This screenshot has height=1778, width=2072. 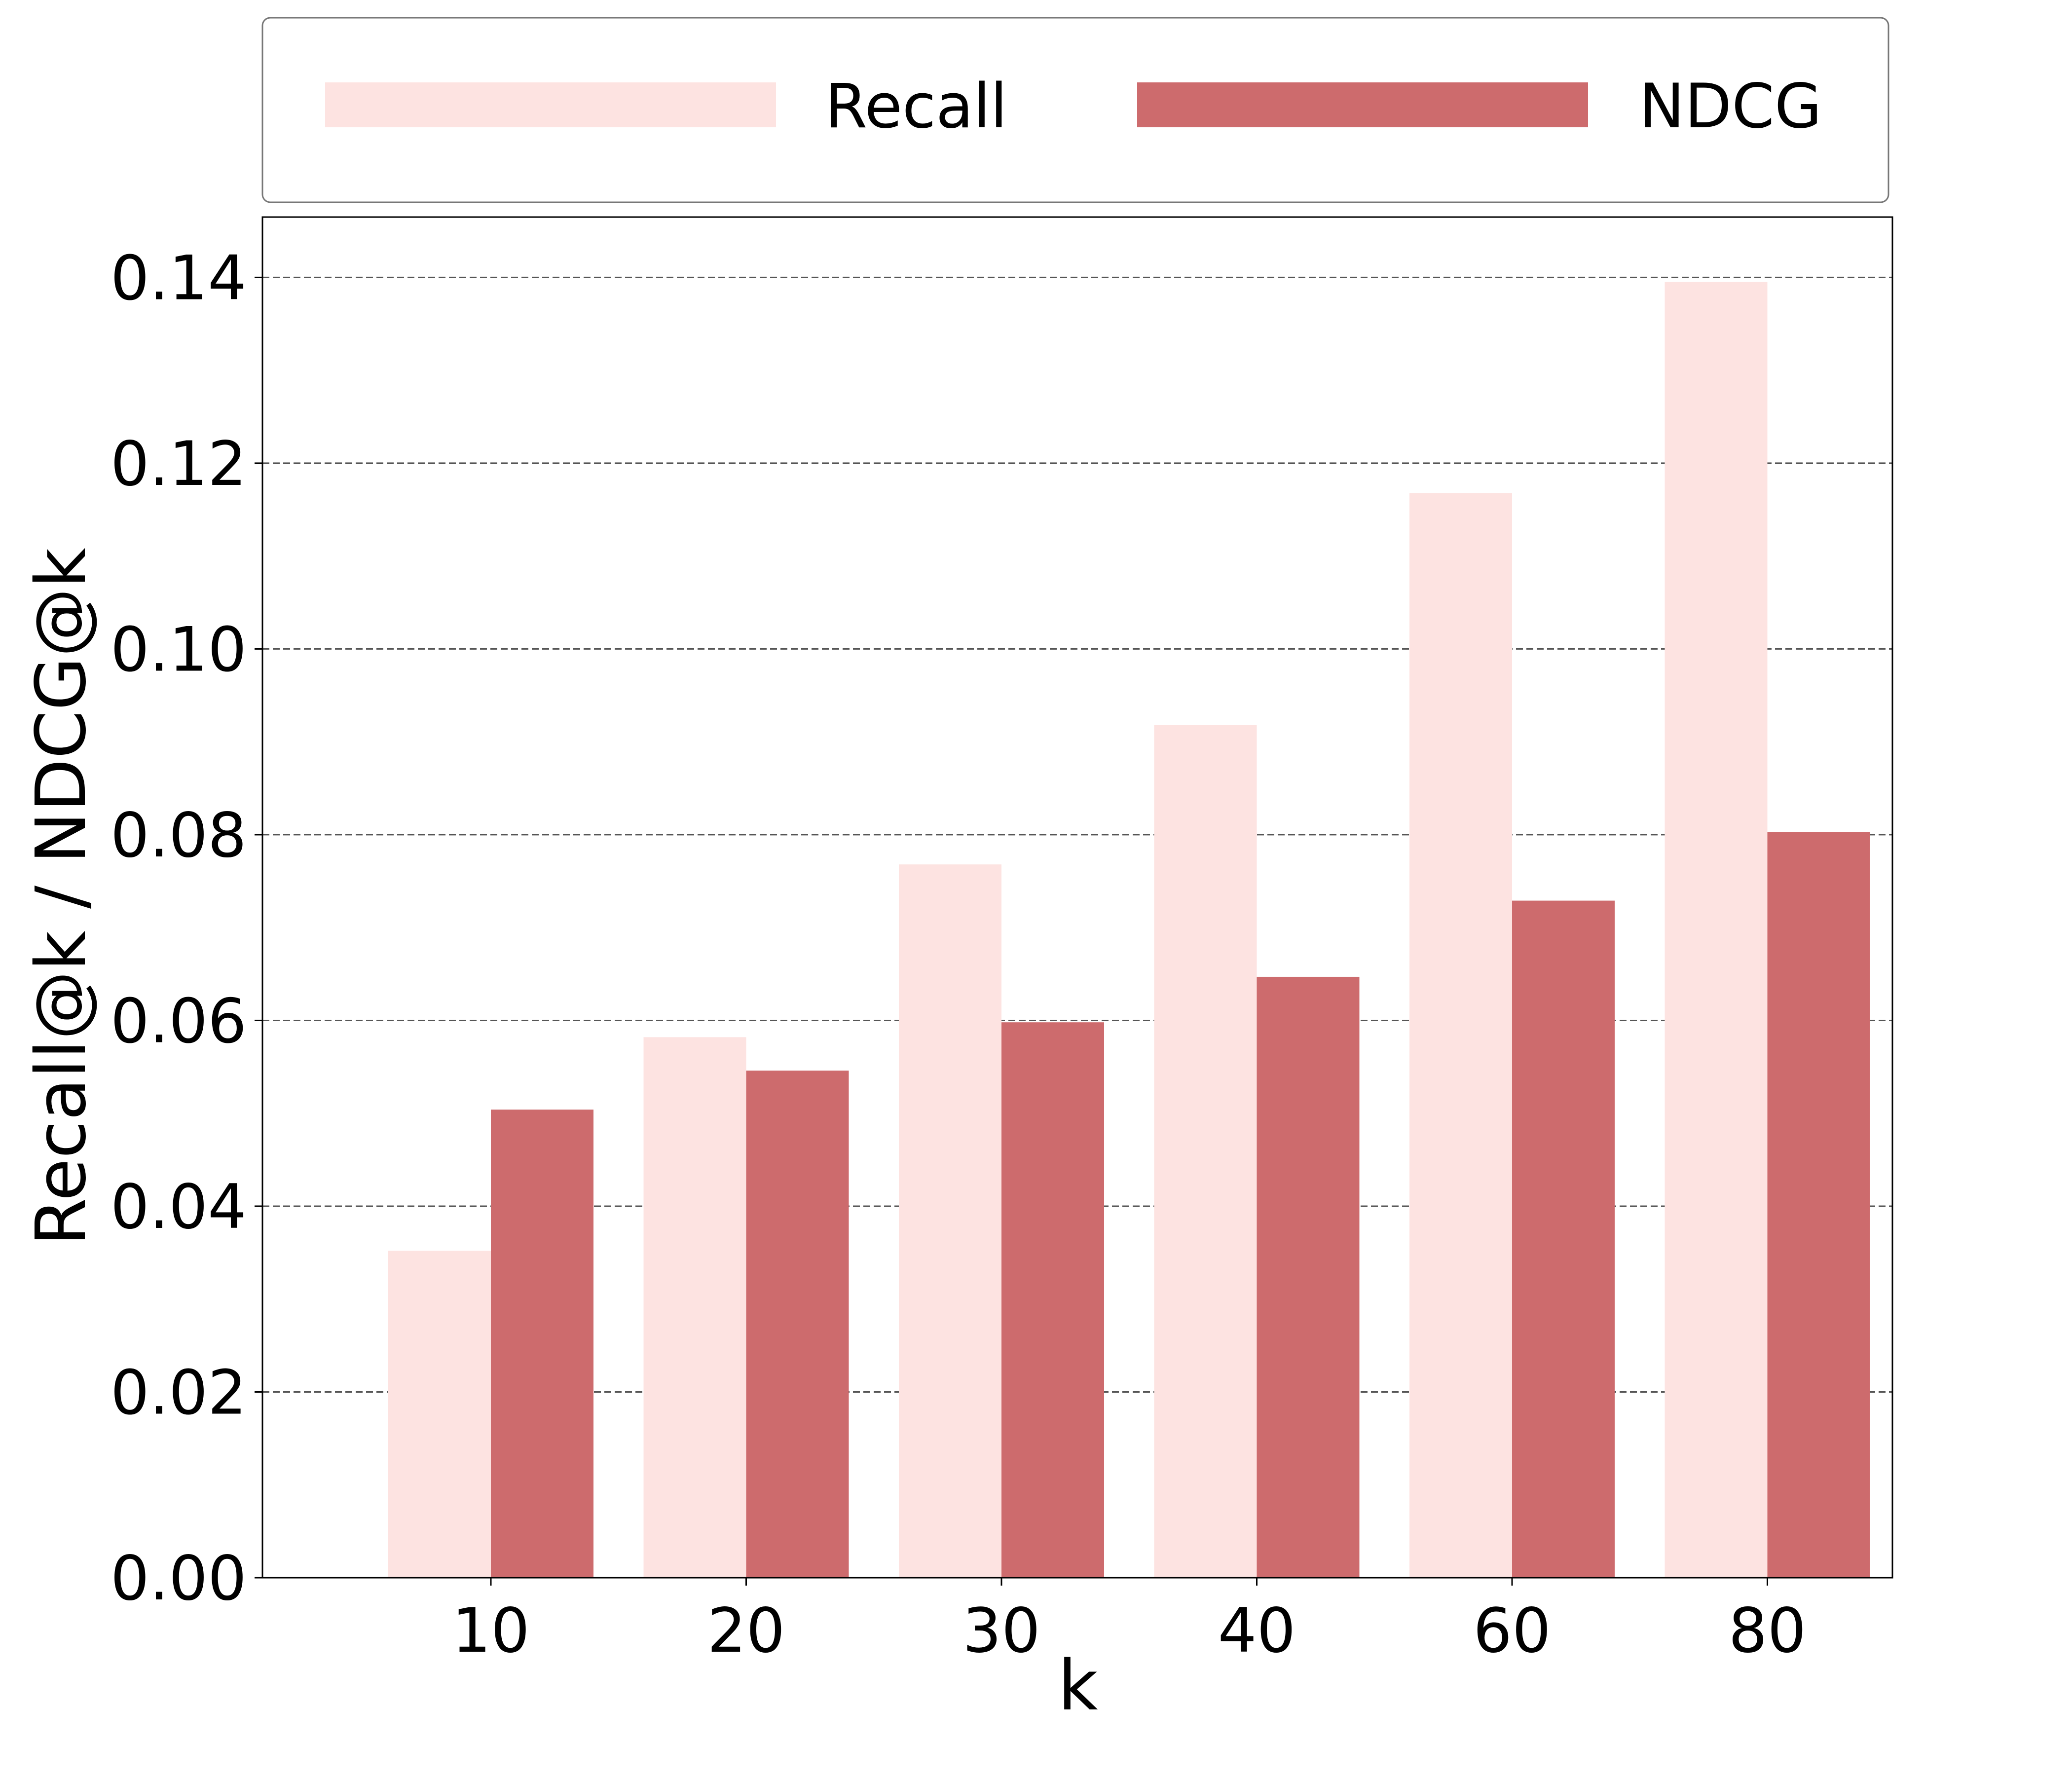 I want to click on x-tick-label: 10, so click(x=491, y=1631).